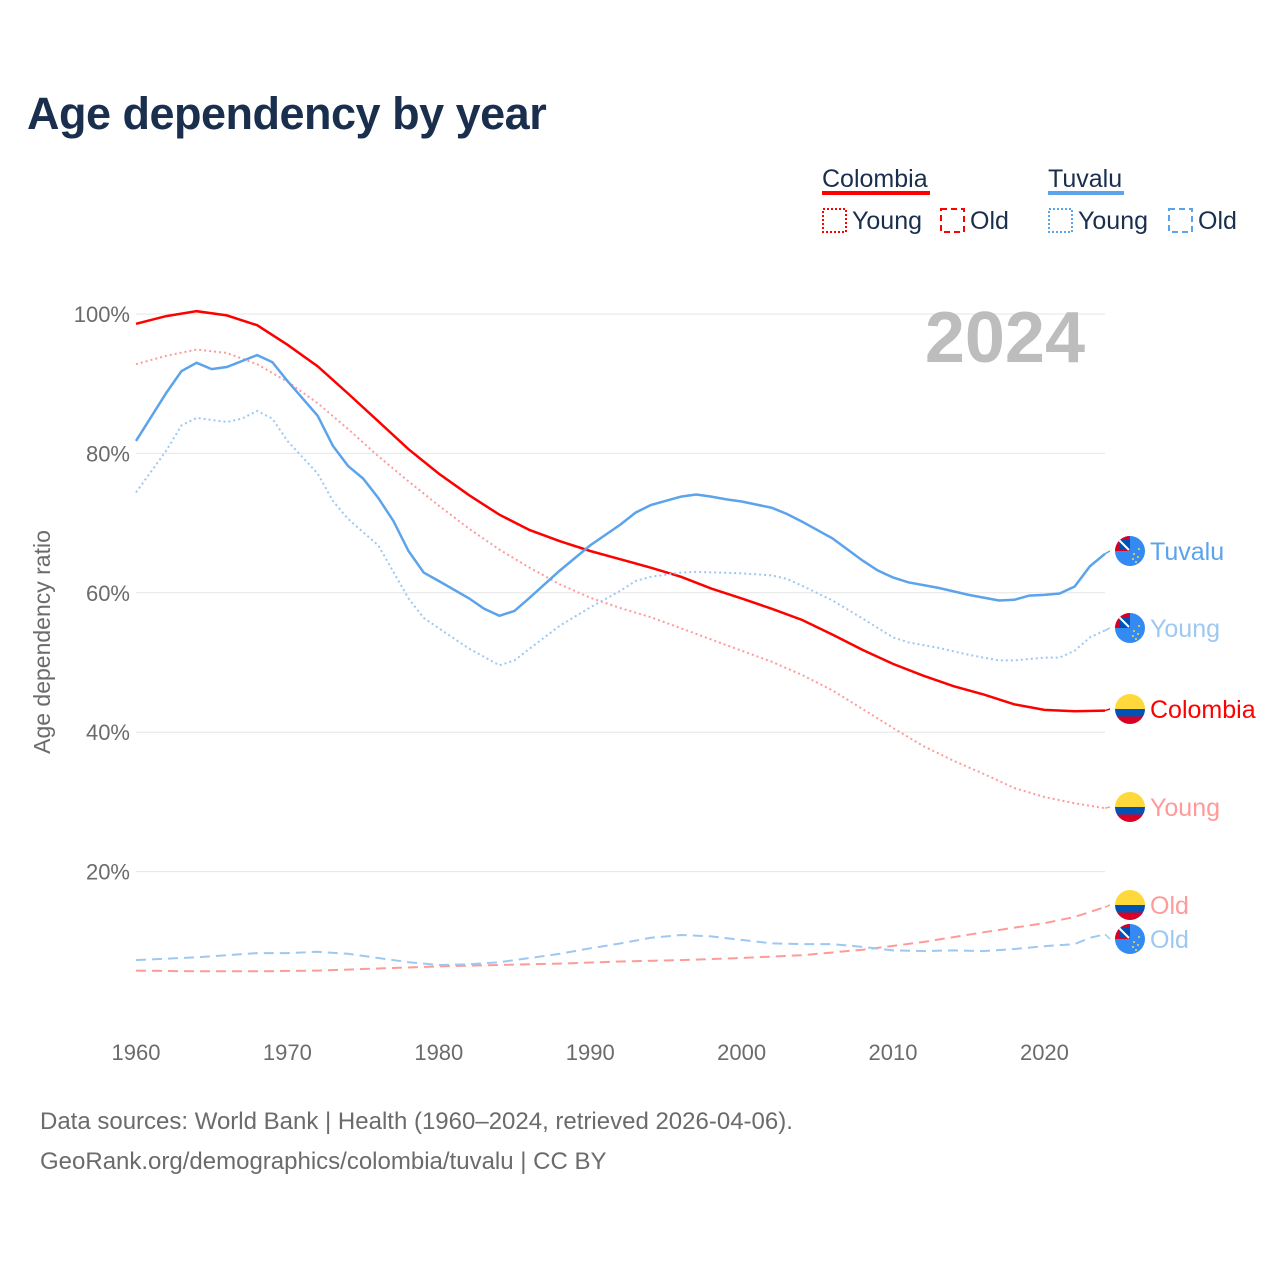 The height and width of the screenshot is (1280, 1280). I want to click on chart-title: Age dependency by year, so click(287, 113).